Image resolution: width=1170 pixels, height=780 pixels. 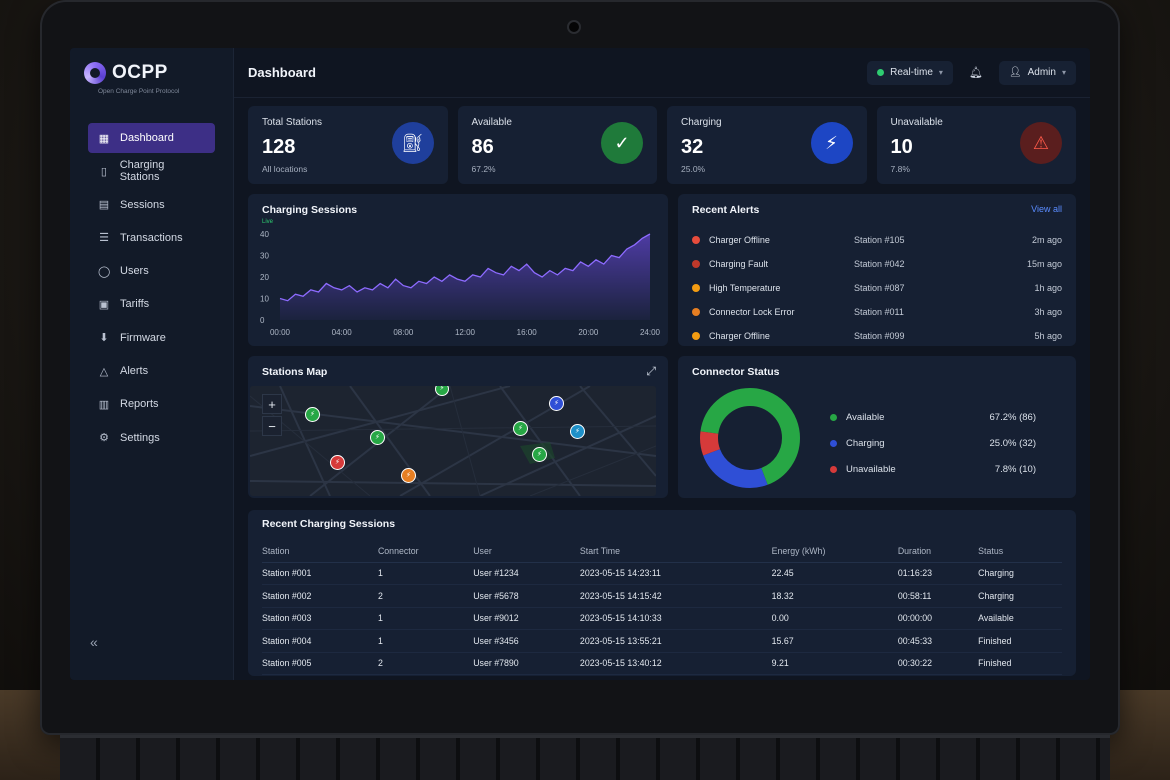 I want to click on sidebar-item-dashboard: ▦ Dashboard, so click(x=151, y=138).